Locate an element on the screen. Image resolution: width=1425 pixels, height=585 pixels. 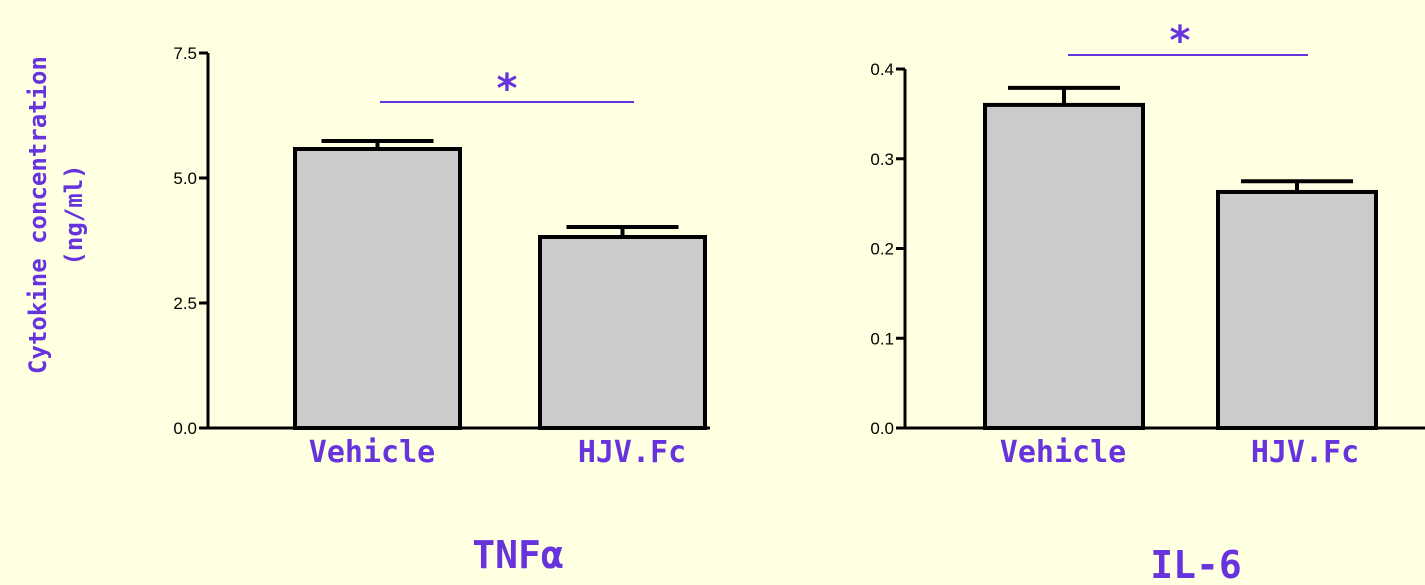
y-tick-label: 0.3 is located at coordinates (882, 159).